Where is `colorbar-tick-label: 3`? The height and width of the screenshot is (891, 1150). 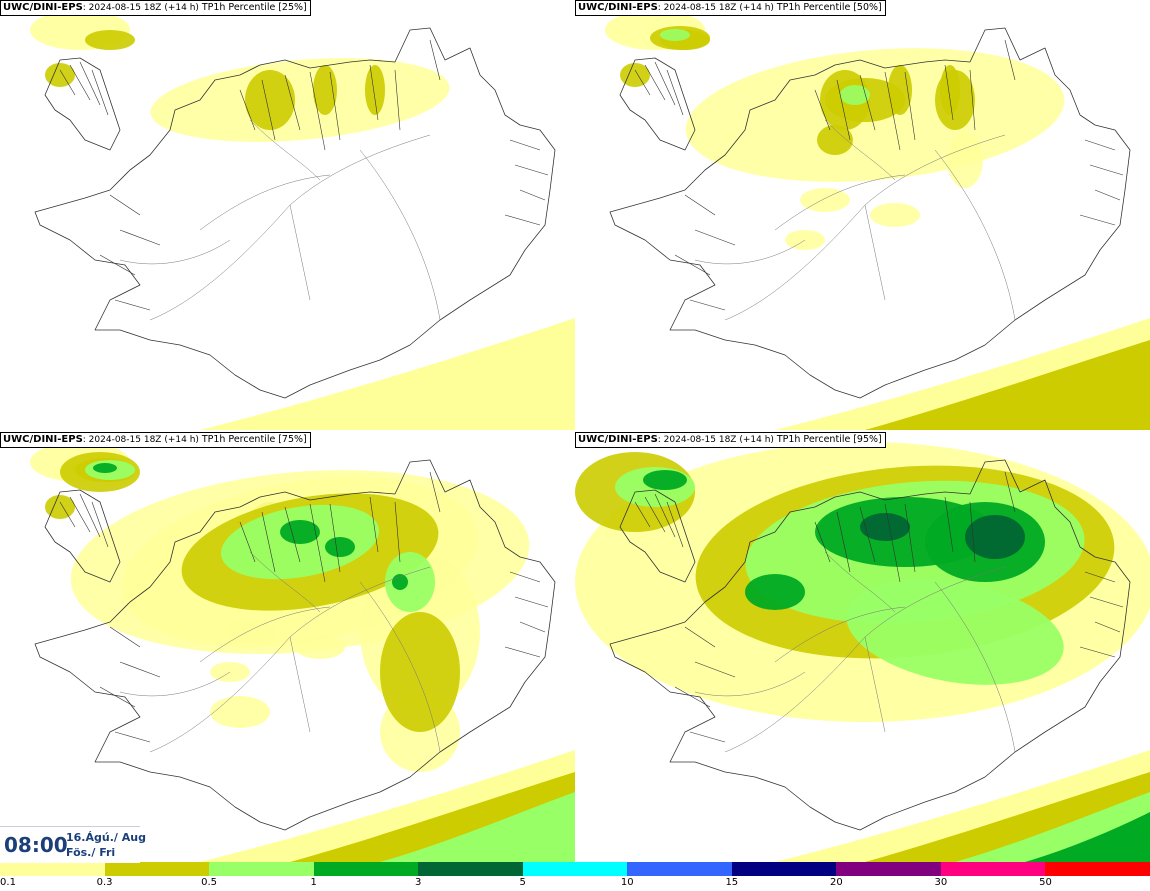
colorbar-tick-label: 3 is located at coordinates (418, 882).